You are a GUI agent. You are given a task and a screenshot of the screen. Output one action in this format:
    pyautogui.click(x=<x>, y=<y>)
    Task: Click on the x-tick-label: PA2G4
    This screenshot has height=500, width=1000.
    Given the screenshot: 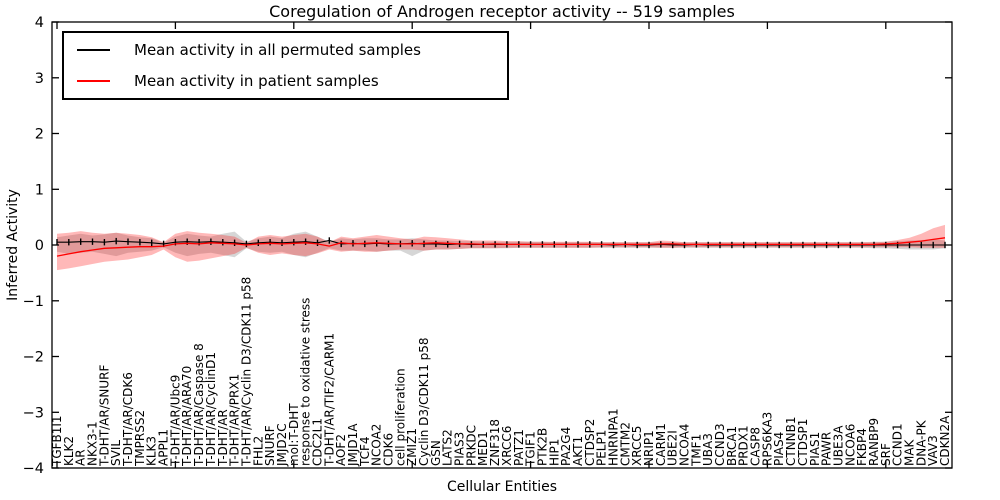 What is the action you would take?
    pyautogui.click(x=566, y=446)
    